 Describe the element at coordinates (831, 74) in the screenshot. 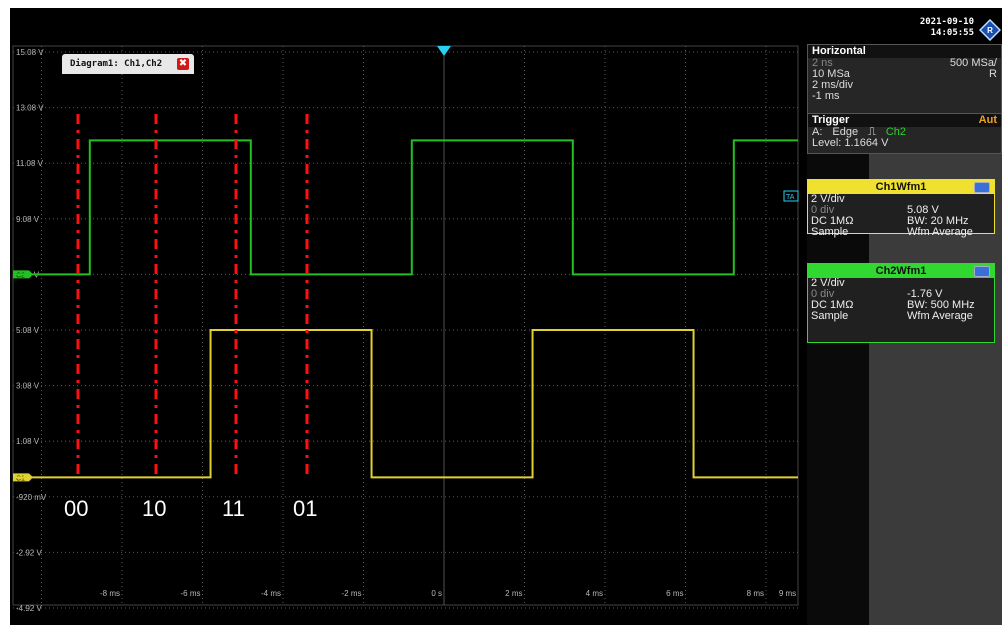

I see `horizontal-record-length: 10 MSa` at that location.